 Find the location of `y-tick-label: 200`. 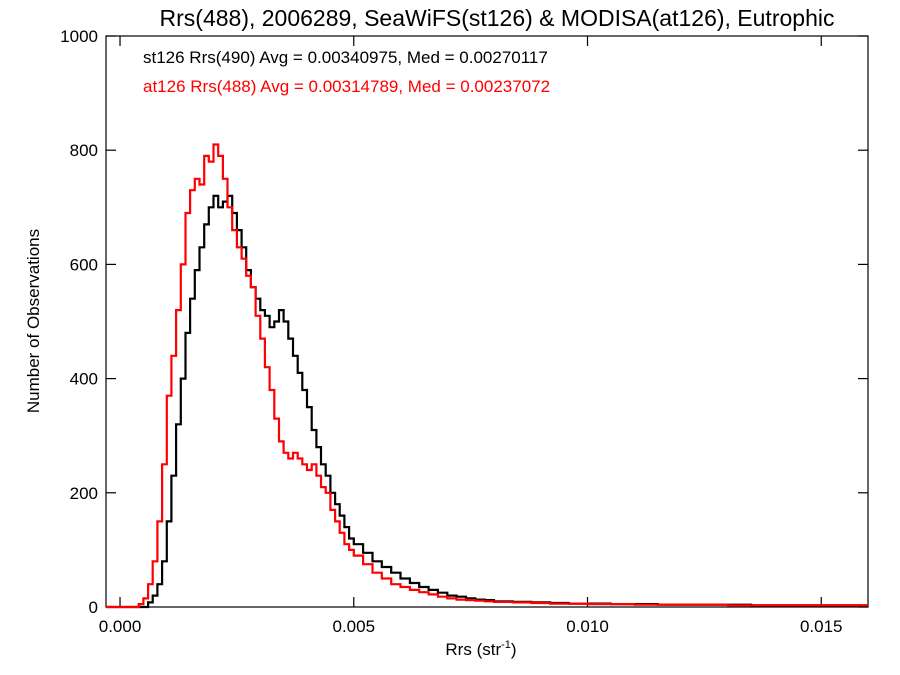

y-tick-label: 200 is located at coordinates (84, 493).